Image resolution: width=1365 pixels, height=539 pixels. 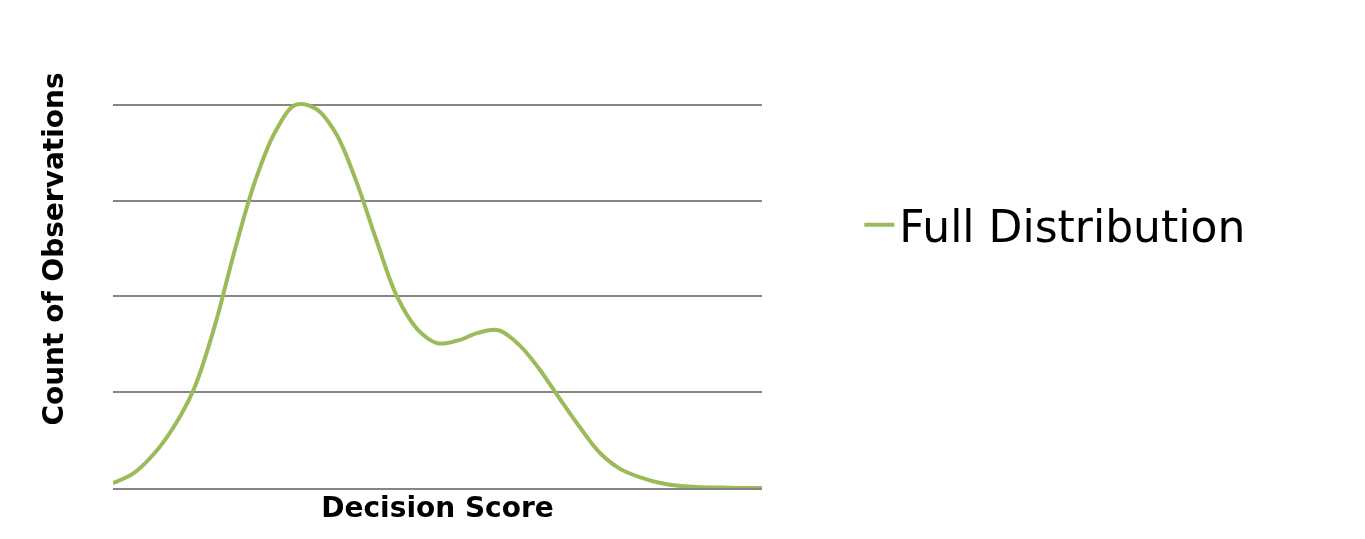 What do you see at coordinates (437, 507) in the screenshot?
I see `x-axis-title: Decision Score` at bounding box center [437, 507].